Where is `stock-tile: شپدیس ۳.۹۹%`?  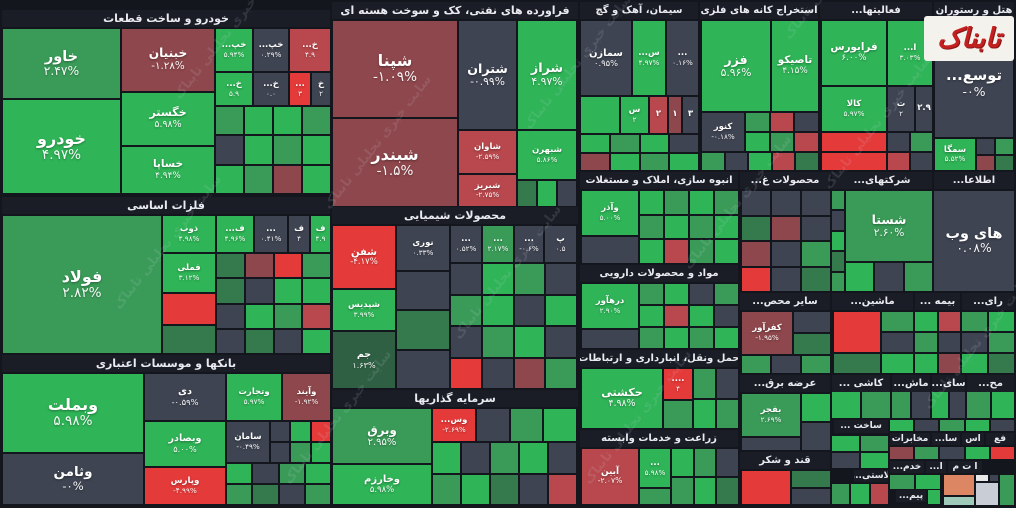
stock-tile: شپدیس ۳.۹۹% is located at coordinates (364, 310).